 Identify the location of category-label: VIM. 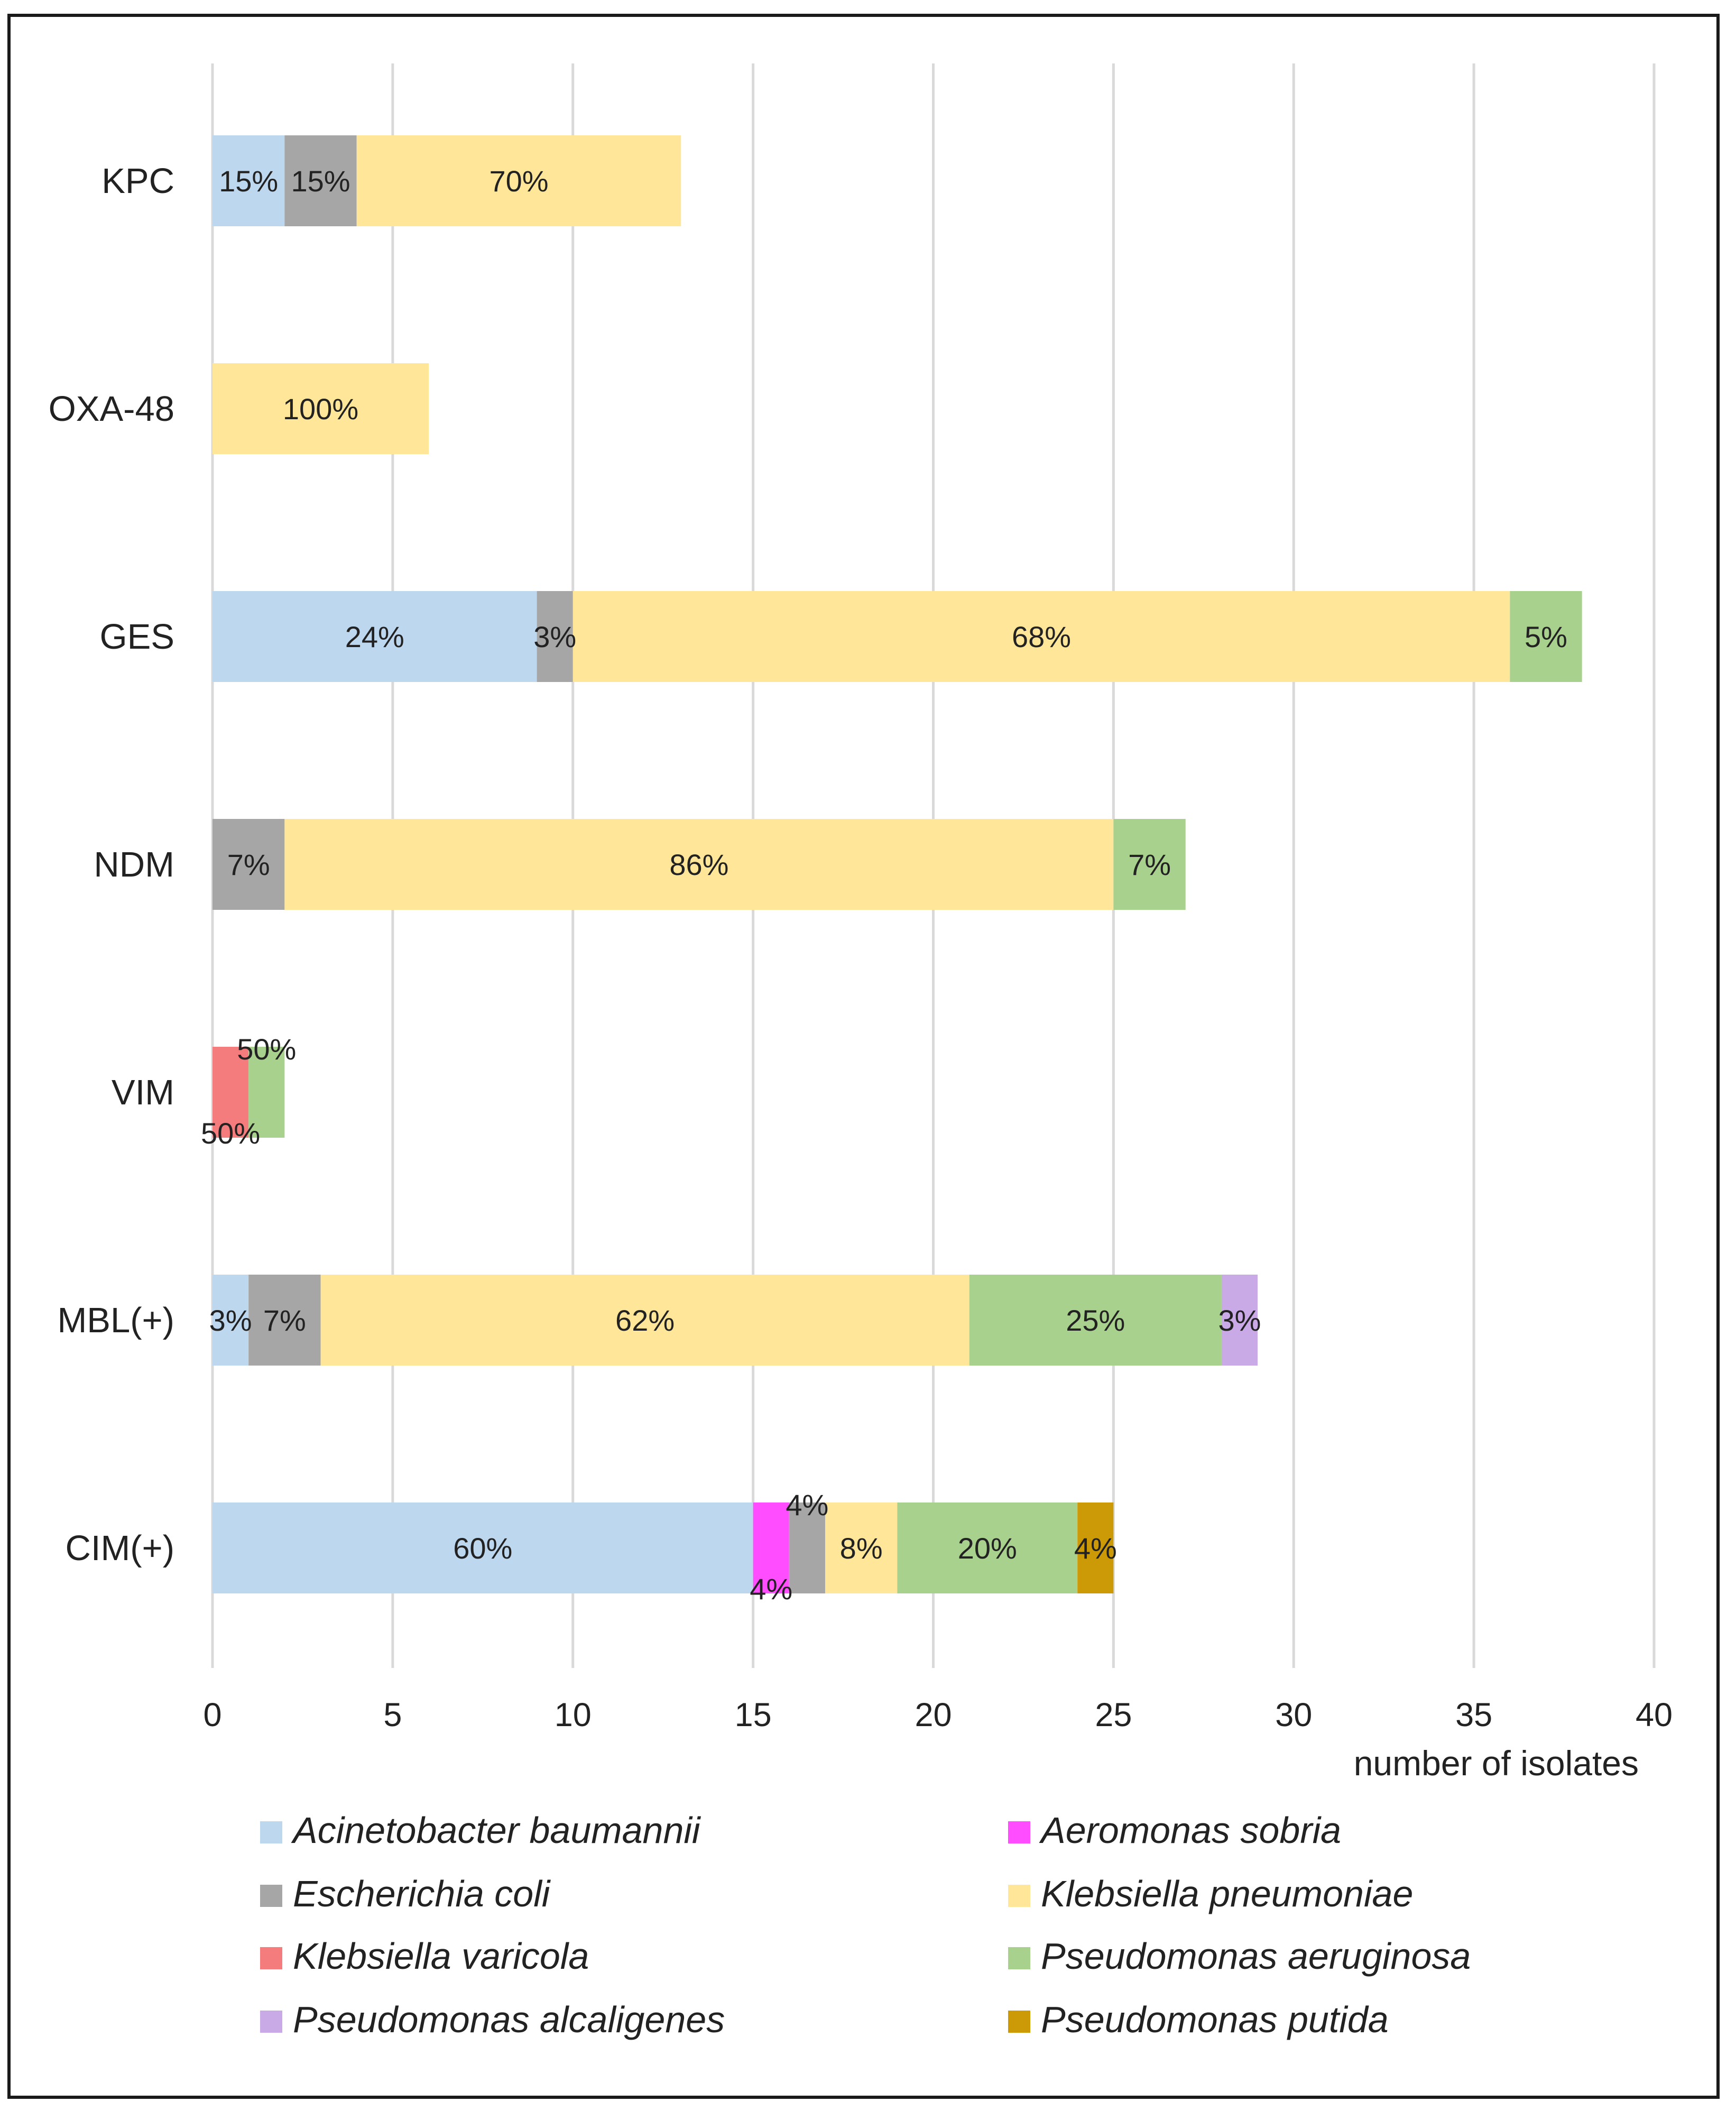
(143, 1092).